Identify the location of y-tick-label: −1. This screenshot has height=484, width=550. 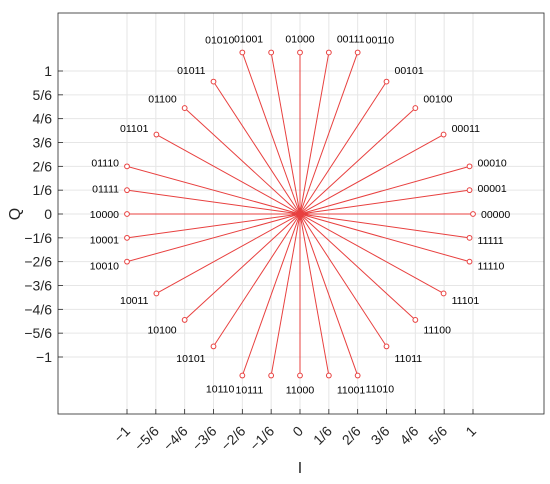
(44, 357).